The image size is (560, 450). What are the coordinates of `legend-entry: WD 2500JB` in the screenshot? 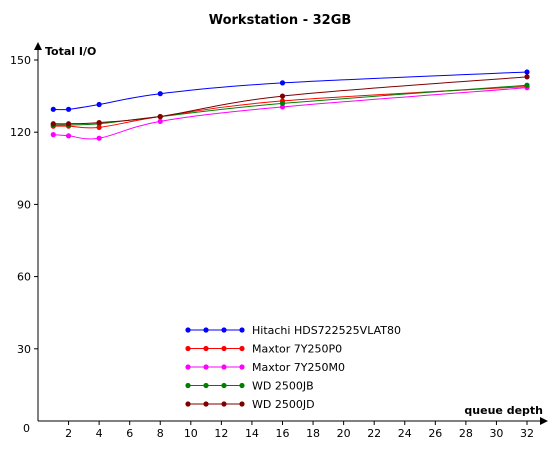 It's located at (249, 386).